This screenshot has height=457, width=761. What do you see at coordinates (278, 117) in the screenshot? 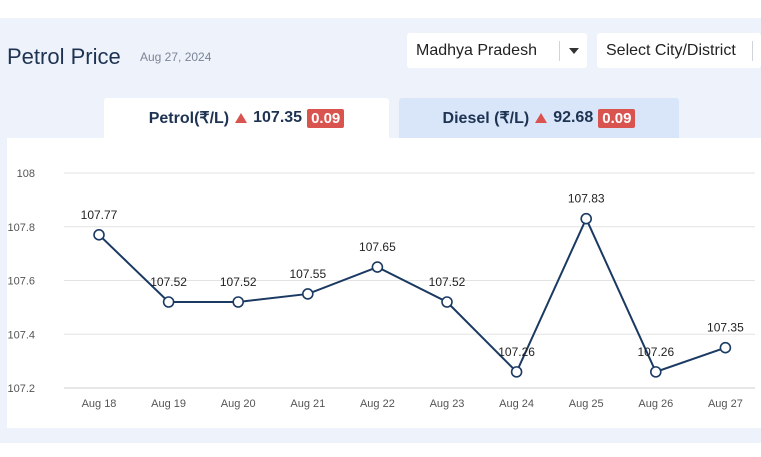
I see `tab-petrol-price: 107.35` at bounding box center [278, 117].